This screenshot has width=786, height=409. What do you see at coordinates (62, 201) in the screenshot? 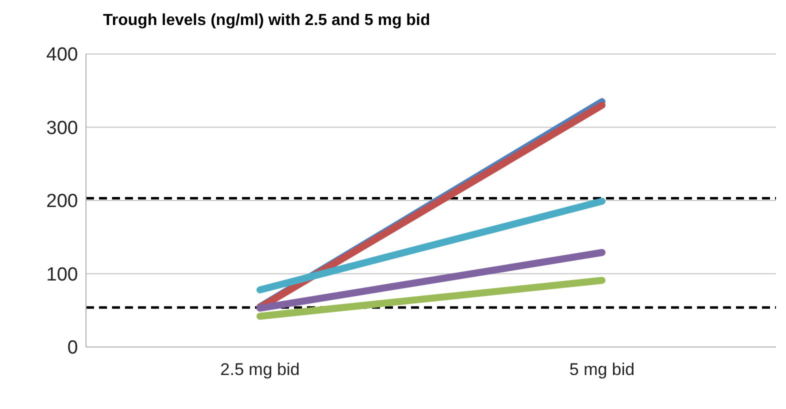
I see `y-tick-label: 200` at bounding box center [62, 201].